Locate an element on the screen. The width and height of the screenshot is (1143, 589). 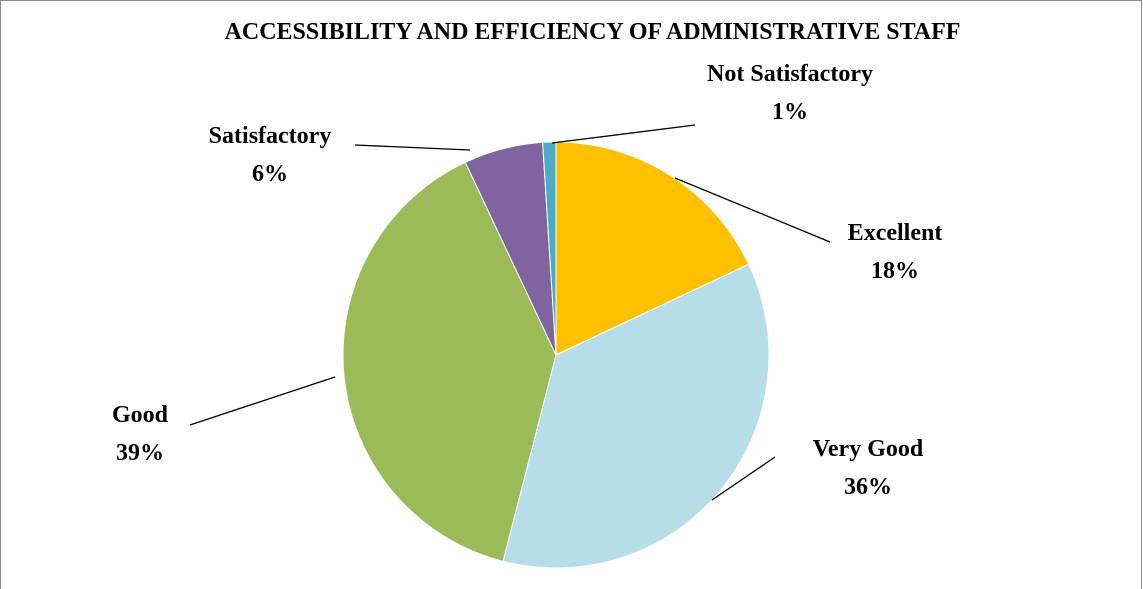
value-label: 36% is located at coordinates (867, 487).